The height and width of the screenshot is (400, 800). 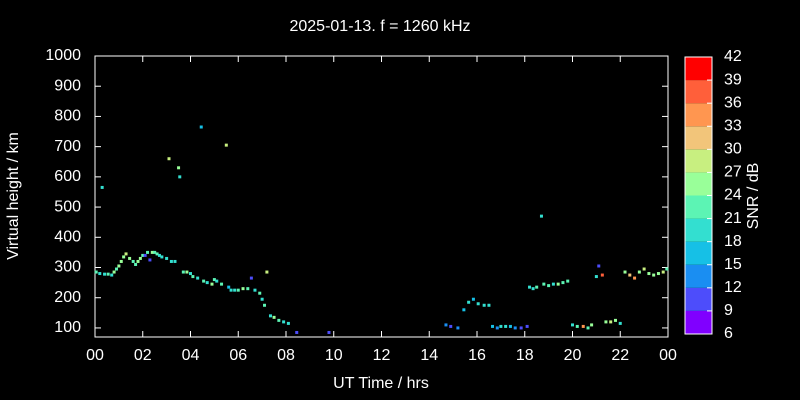 What do you see at coordinates (191, 355) in the screenshot?
I see `x-tick-label: 04` at bounding box center [191, 355].